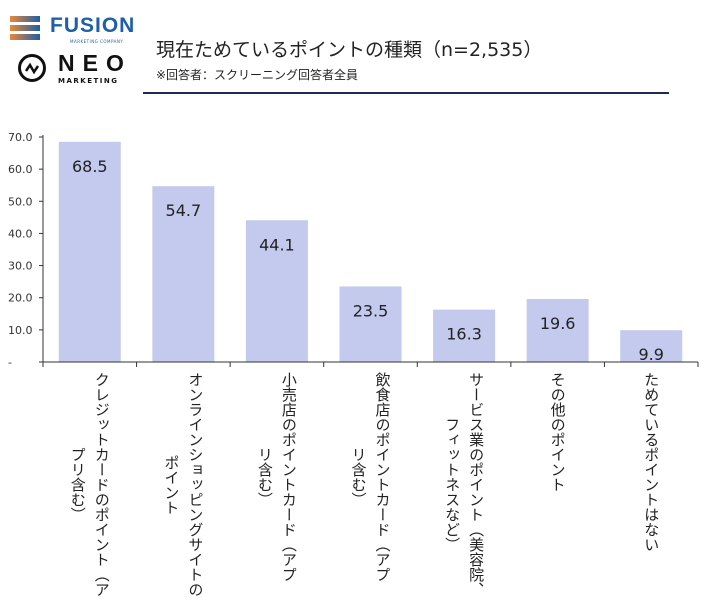  What do you see at coordinates (20, 266) in the screenshot?
I see `y-tick-label: 30.0` at bounding box center [20, 266].